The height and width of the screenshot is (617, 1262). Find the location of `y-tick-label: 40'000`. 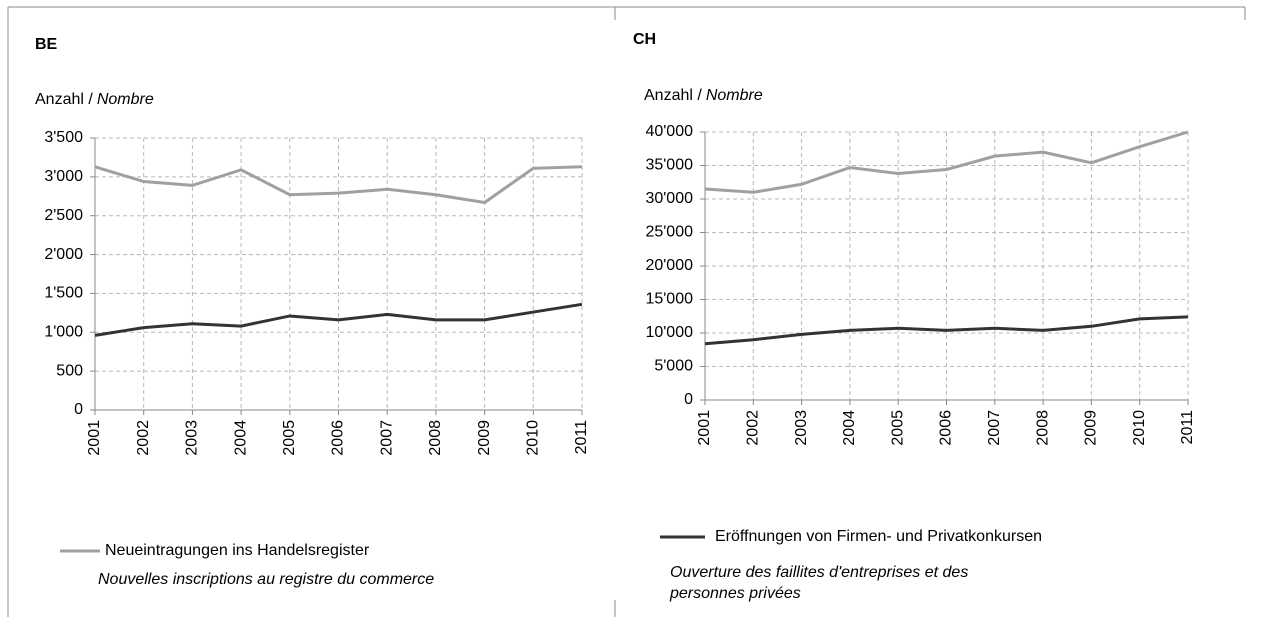

y-tick-label: 40'000 is located at coordinates (669, 131).